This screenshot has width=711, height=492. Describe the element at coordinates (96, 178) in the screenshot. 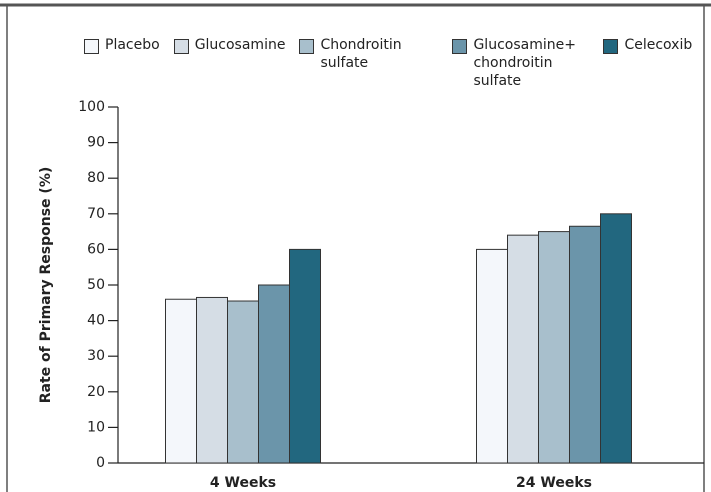

I see `y-tick-label: 80` at that location.